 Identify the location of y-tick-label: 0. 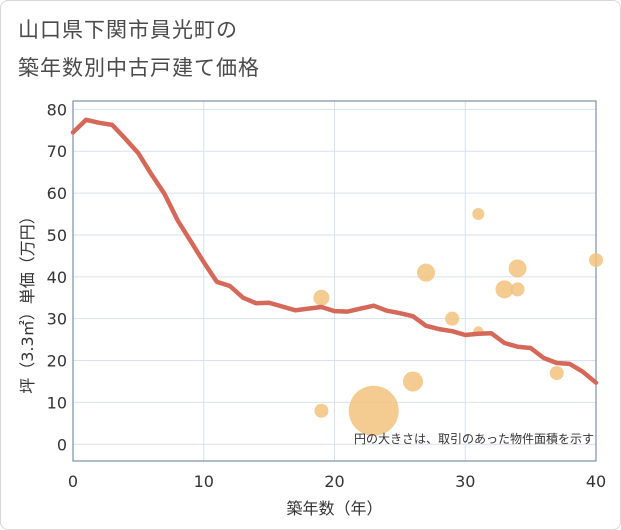
(62, 444).